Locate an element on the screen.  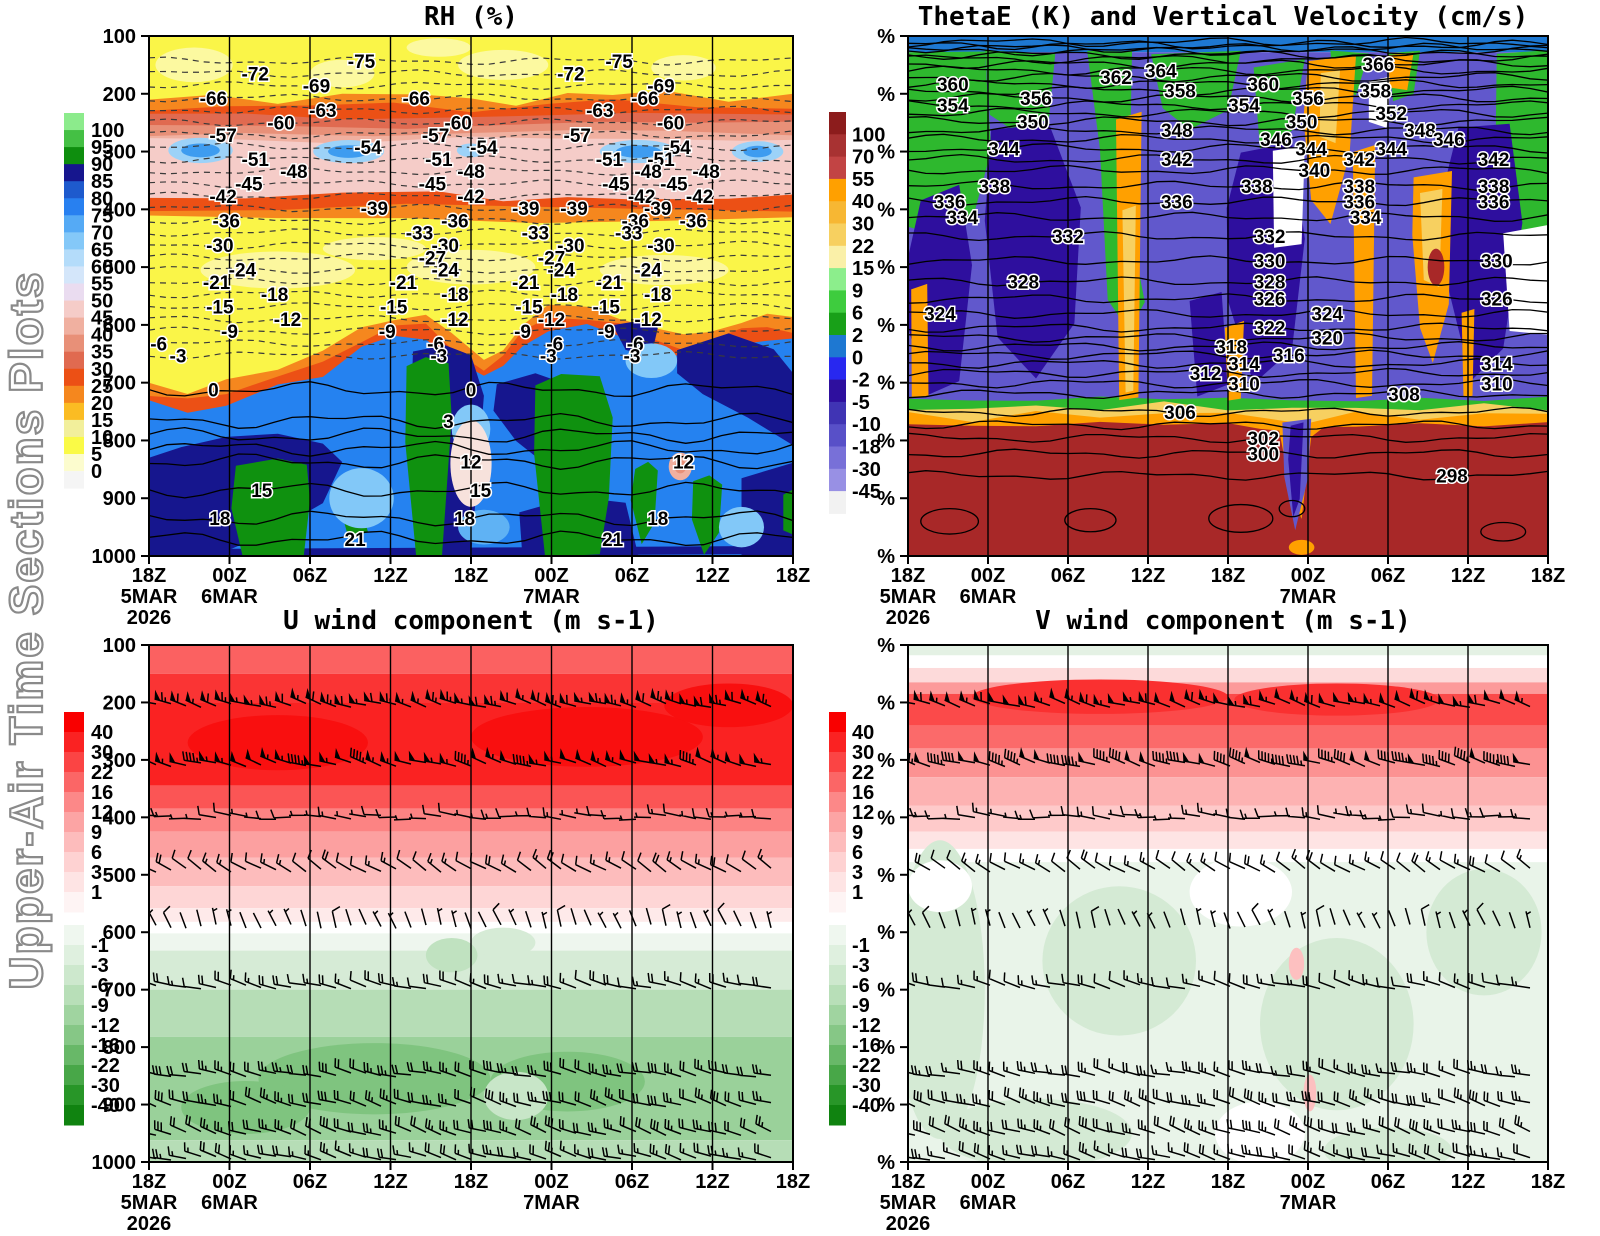
contour-label: 330 is located at coordinates (1270, 262).